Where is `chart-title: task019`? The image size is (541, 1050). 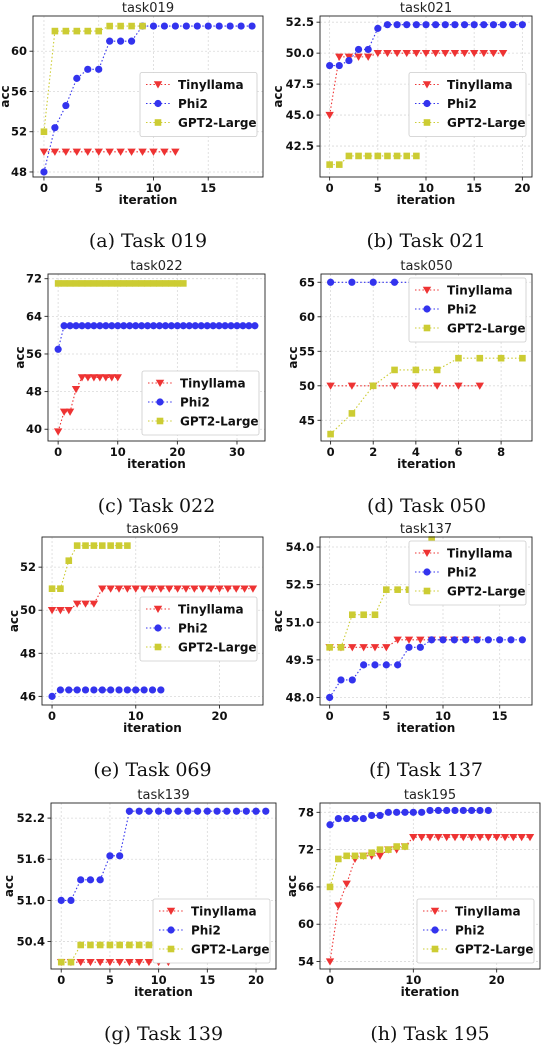 chart-title: task019 is located at coordinates (148, 8).